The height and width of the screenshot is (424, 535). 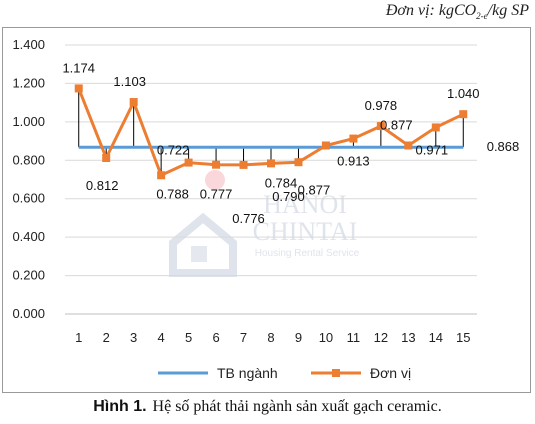 I want to click on data-label: 0.790, so click(x=288, y=196).